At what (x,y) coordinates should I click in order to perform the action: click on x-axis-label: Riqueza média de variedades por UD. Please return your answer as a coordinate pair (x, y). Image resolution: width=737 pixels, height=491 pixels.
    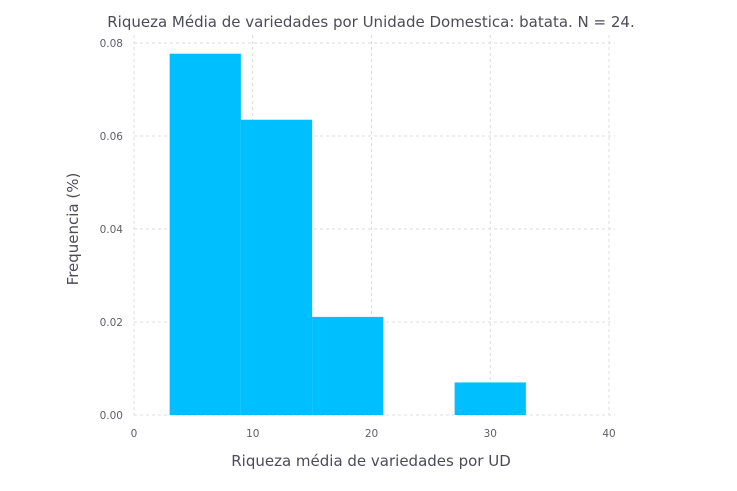
    Looking at the image, I should click on (371, 461).